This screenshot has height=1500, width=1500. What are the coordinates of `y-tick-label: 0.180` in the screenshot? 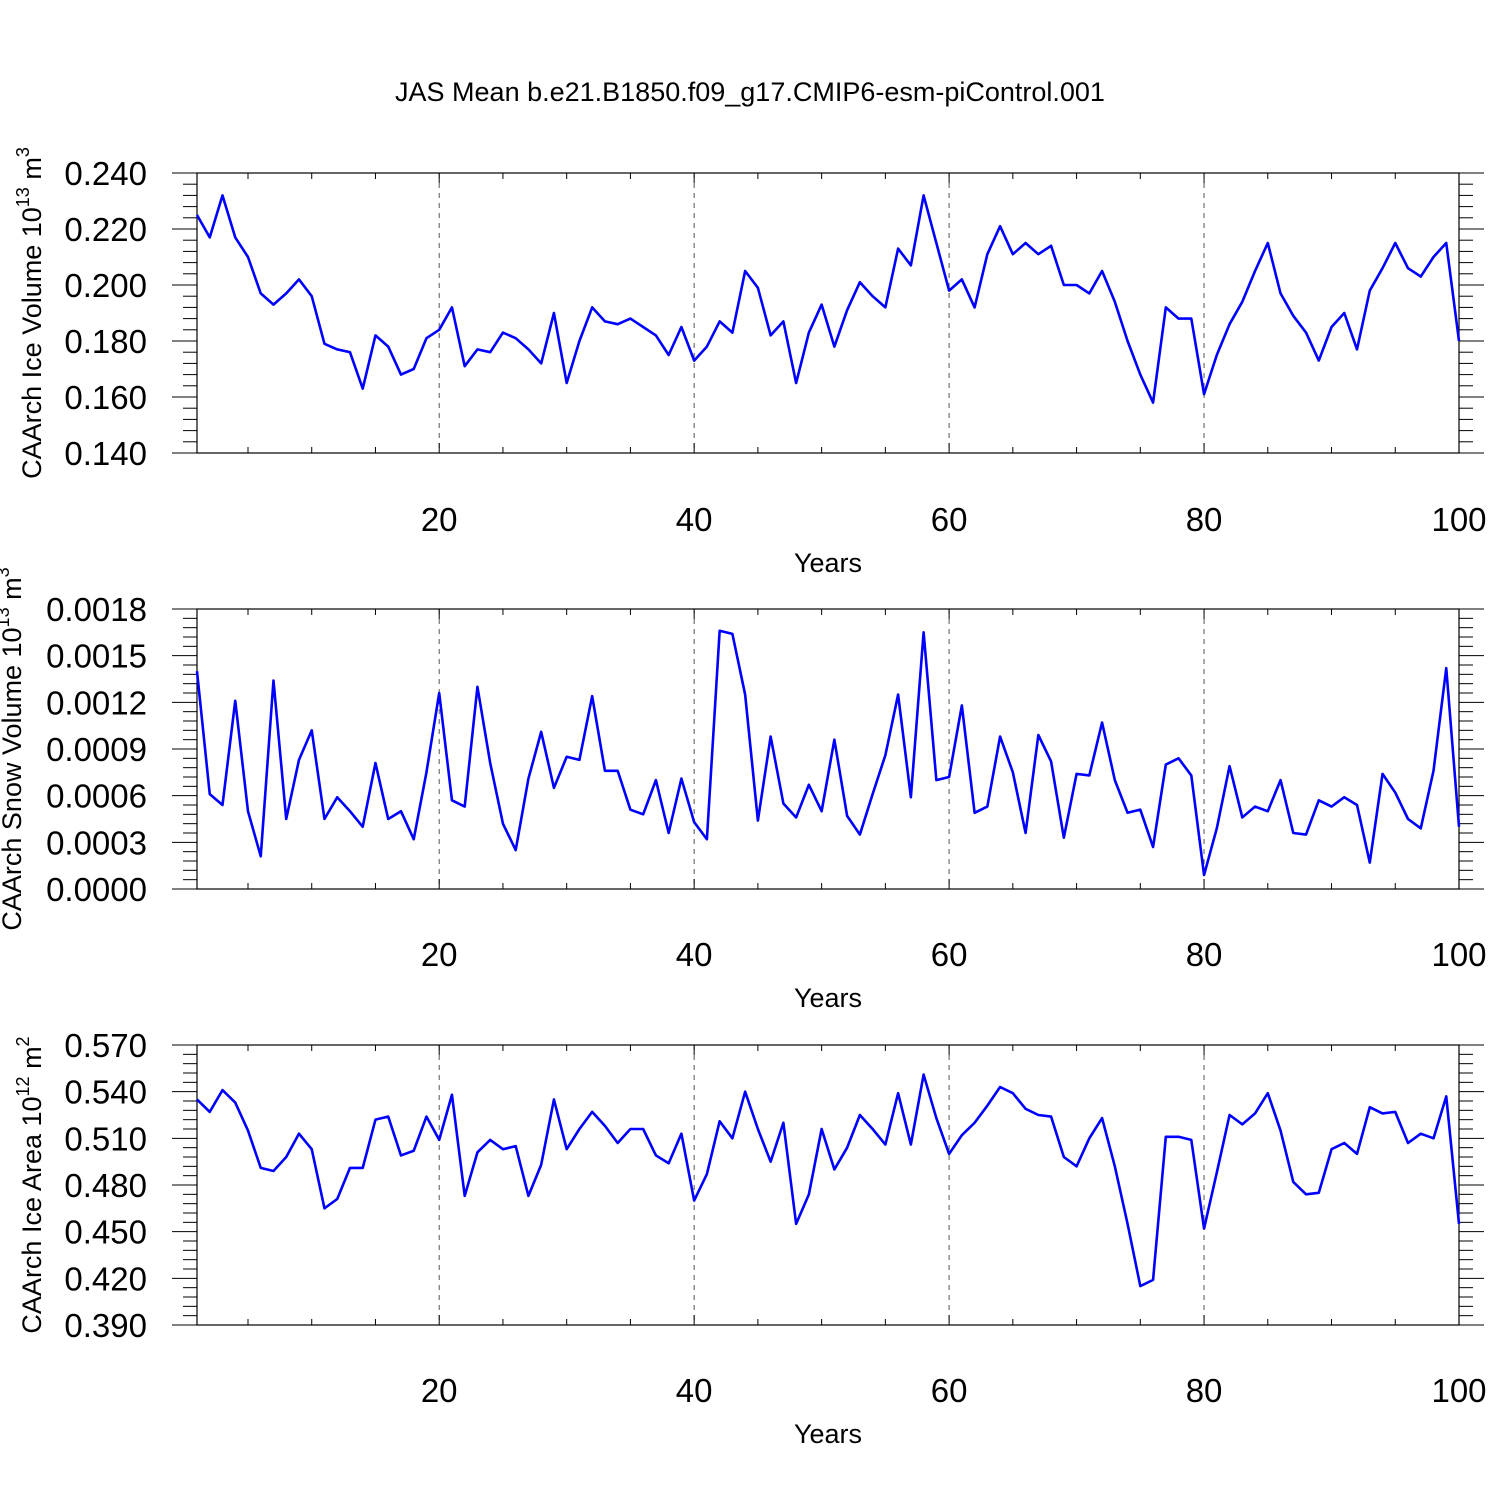 It's located at (105, 341).